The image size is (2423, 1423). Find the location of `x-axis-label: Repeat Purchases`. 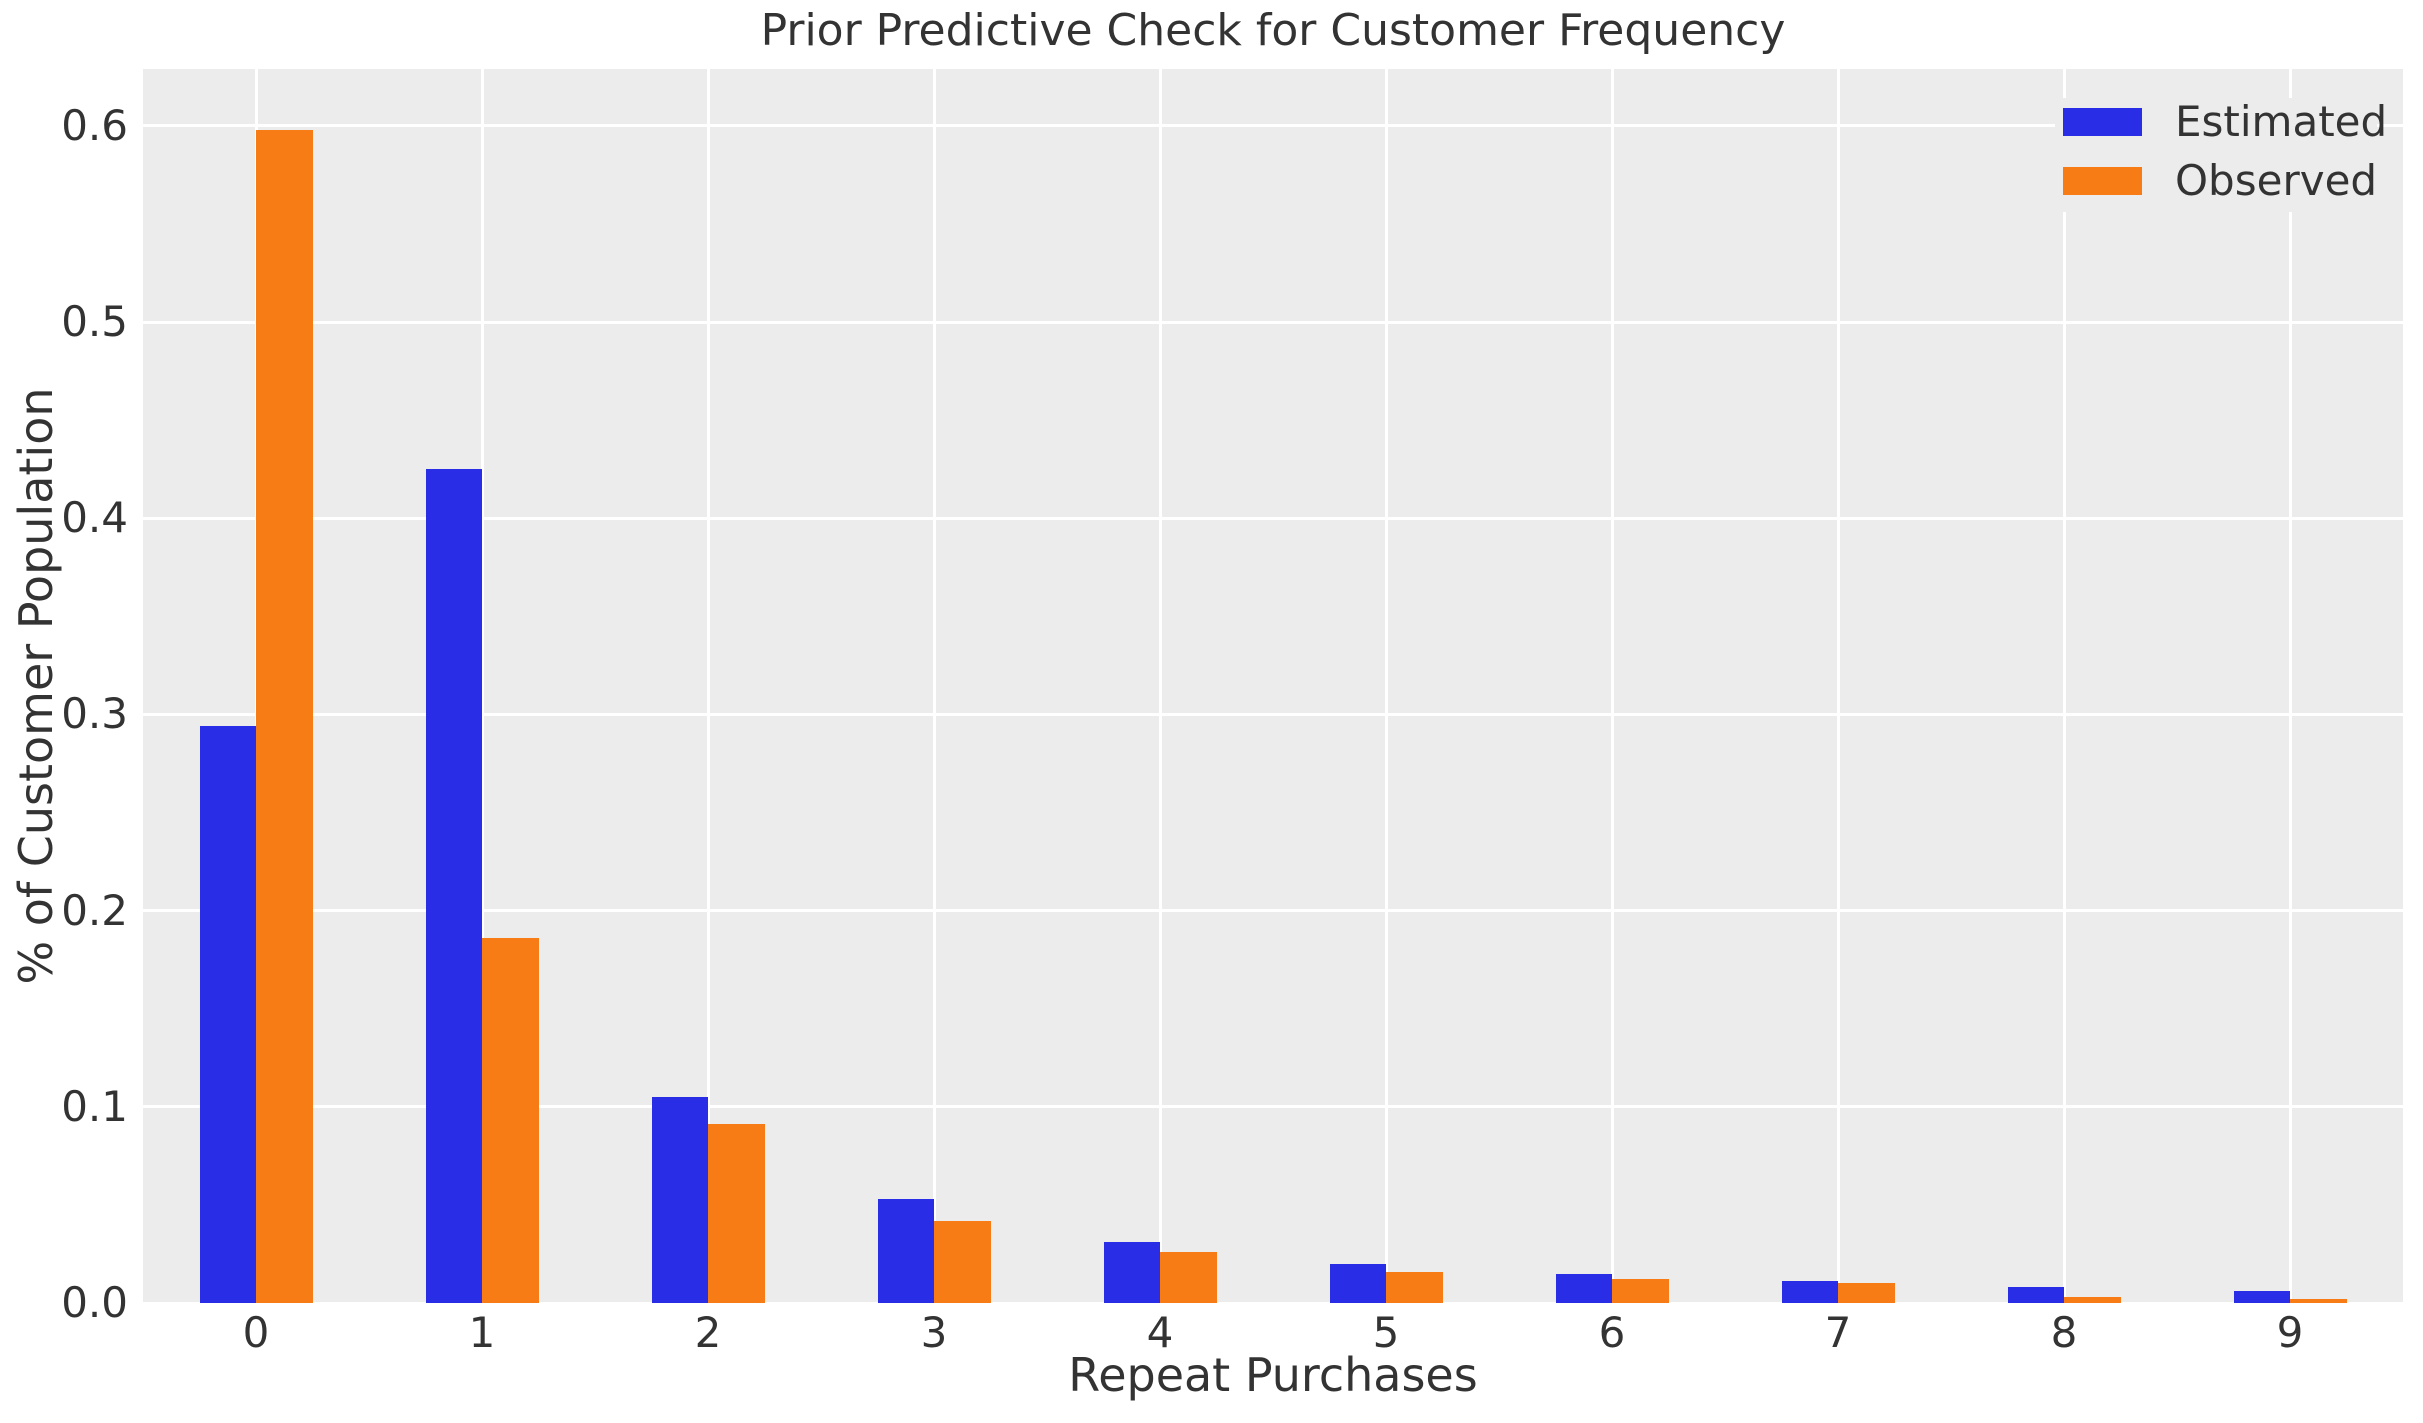

x-axis-label: Repeat Purchases is located at coordinates (1273, 1375).